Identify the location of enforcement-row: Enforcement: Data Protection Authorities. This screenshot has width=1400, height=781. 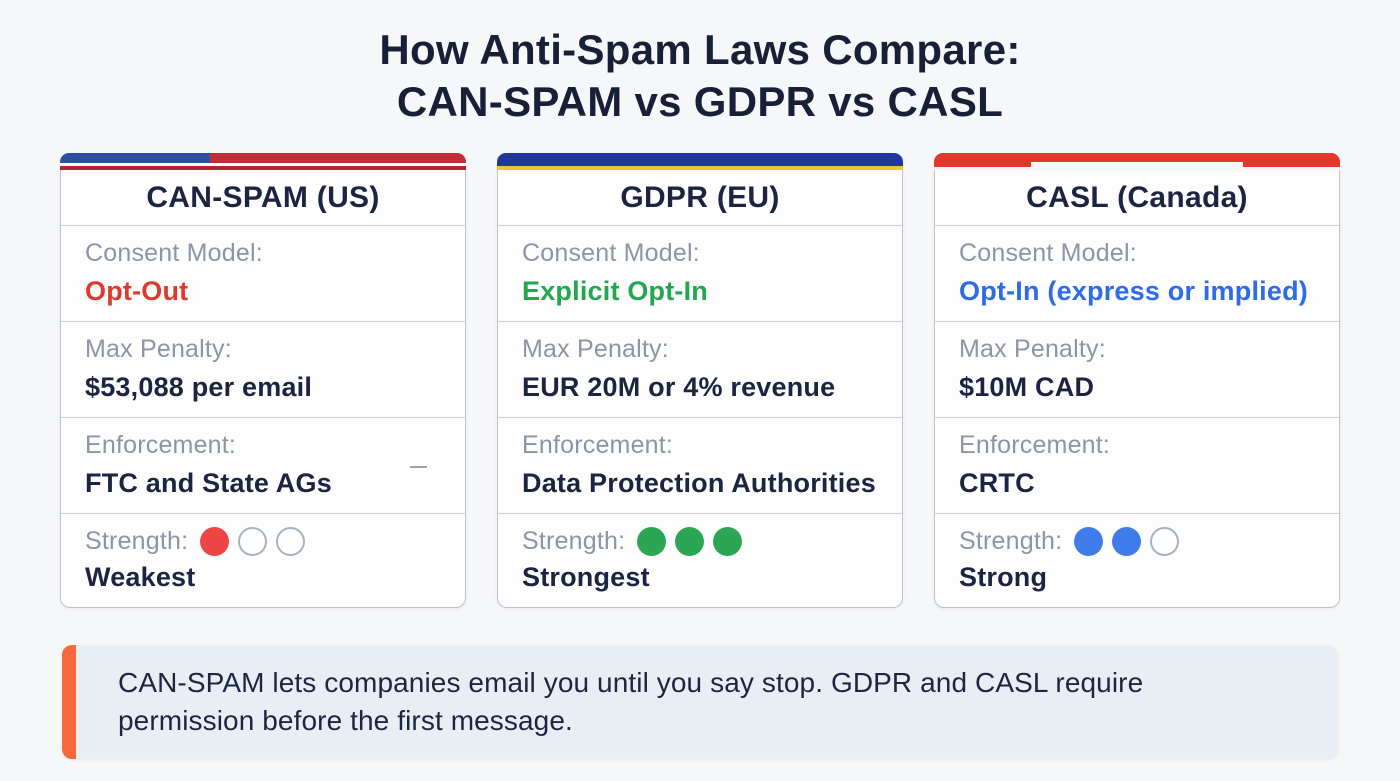
(700, 466).